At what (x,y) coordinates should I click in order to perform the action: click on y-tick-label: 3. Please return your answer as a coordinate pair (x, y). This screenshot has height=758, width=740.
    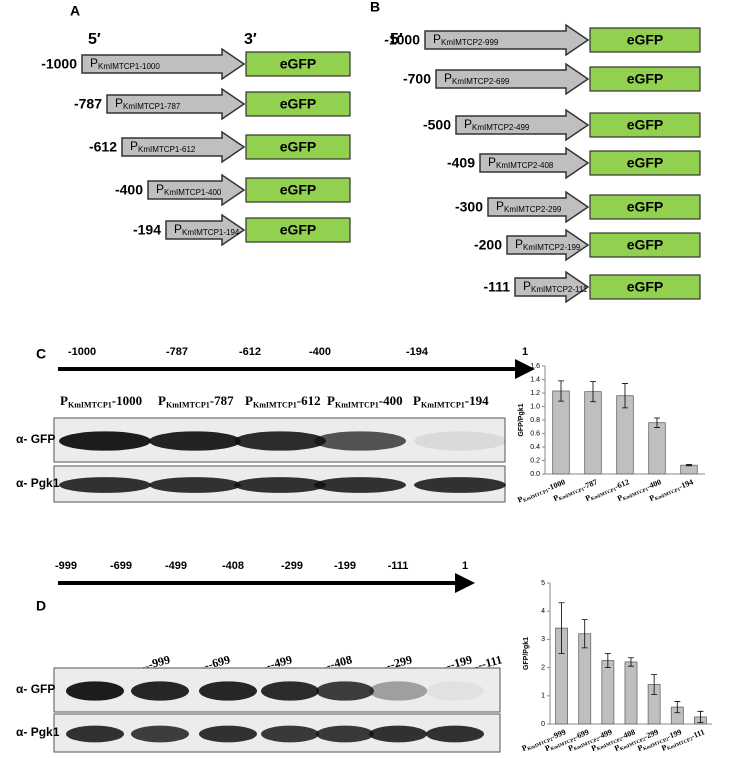
    Looking at the image, I should click on (543, 639).